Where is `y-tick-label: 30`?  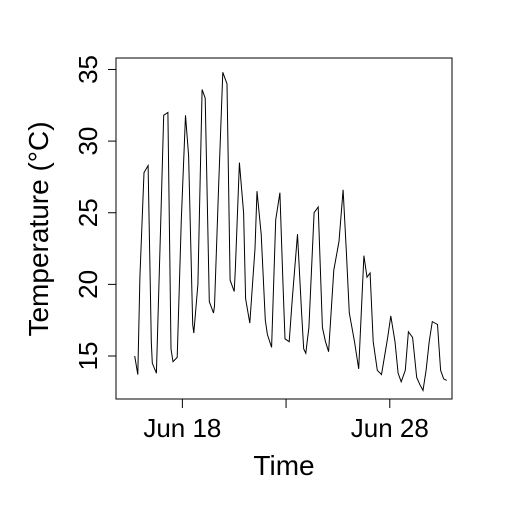
y-tick-label: 30 is located at coordinates (88, 141).